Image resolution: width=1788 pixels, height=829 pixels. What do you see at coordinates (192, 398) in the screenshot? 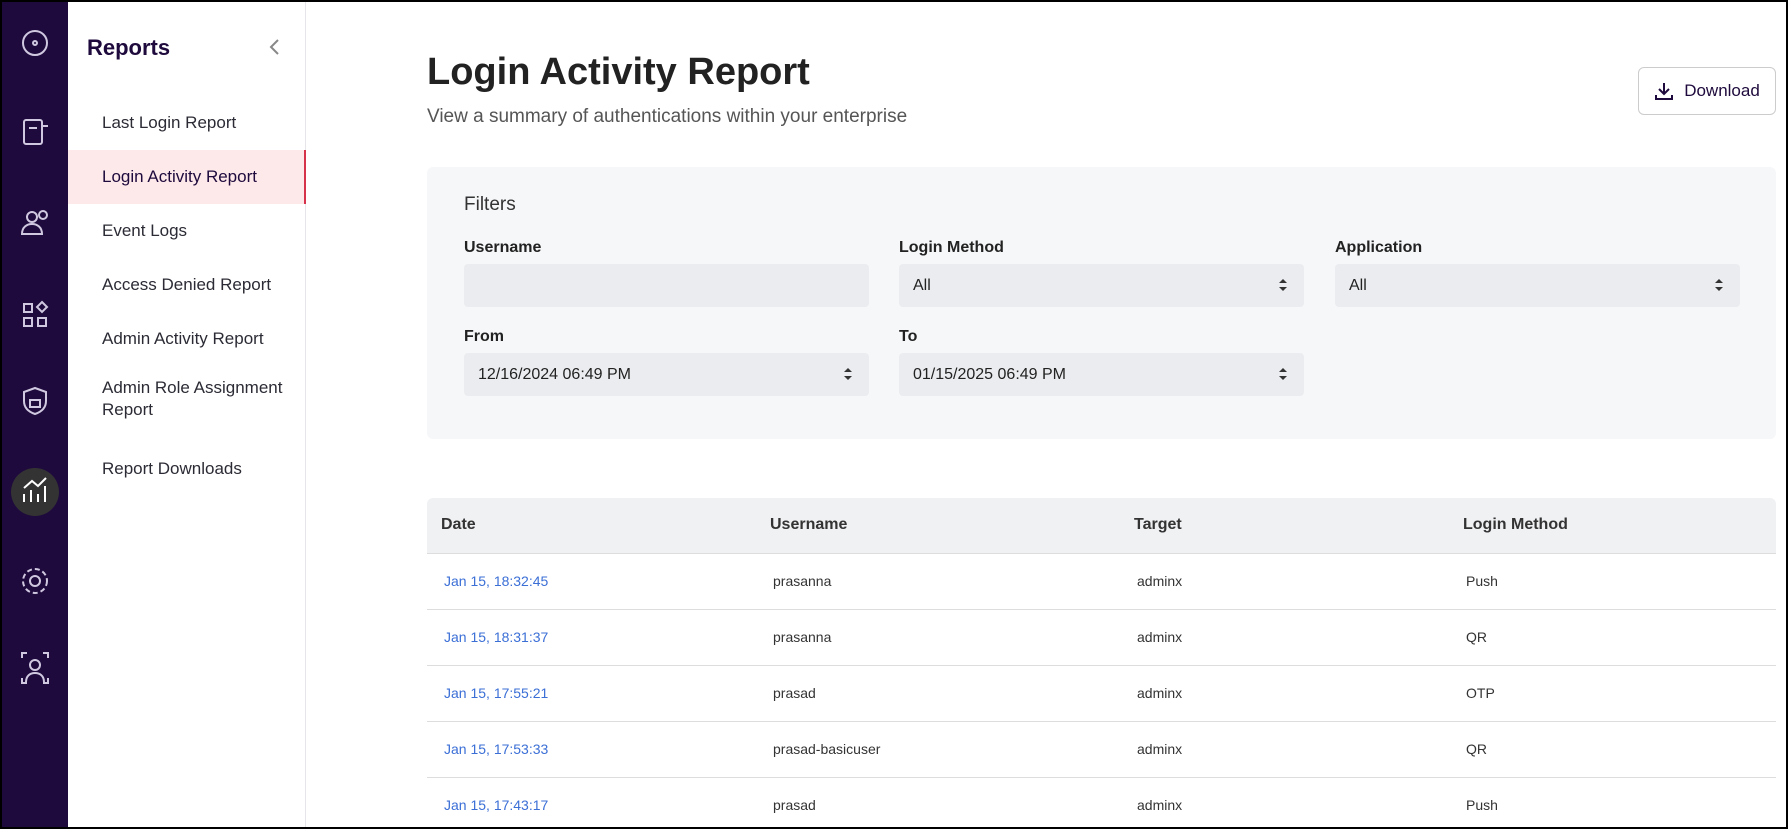
I see `menu-item: Admin Role Assignment Report` at bounding box center [192, 398].